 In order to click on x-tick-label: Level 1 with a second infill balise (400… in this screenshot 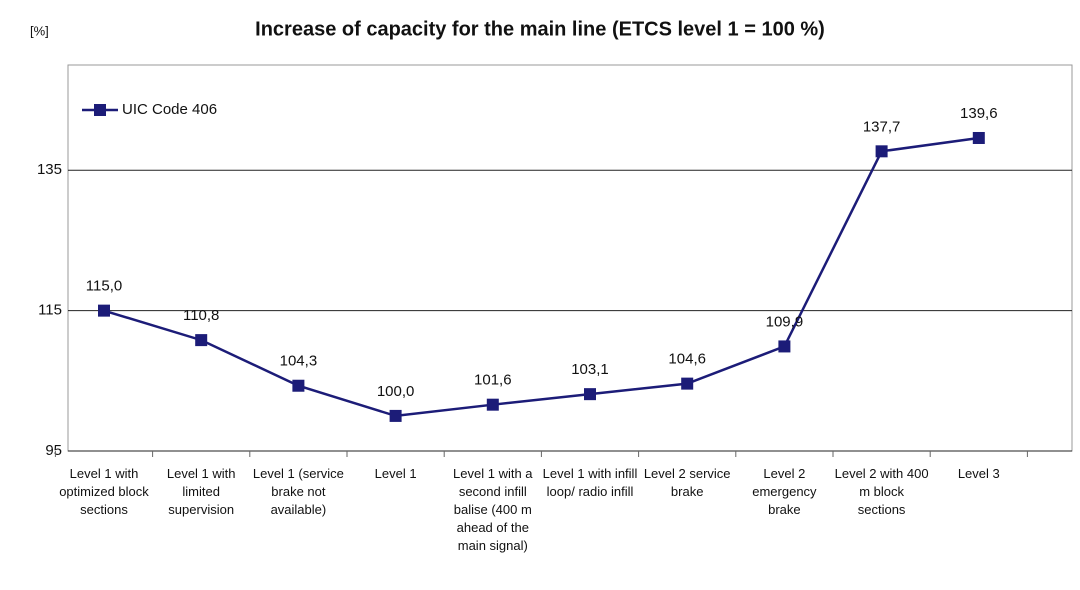, I will do `click(493, 509)`.